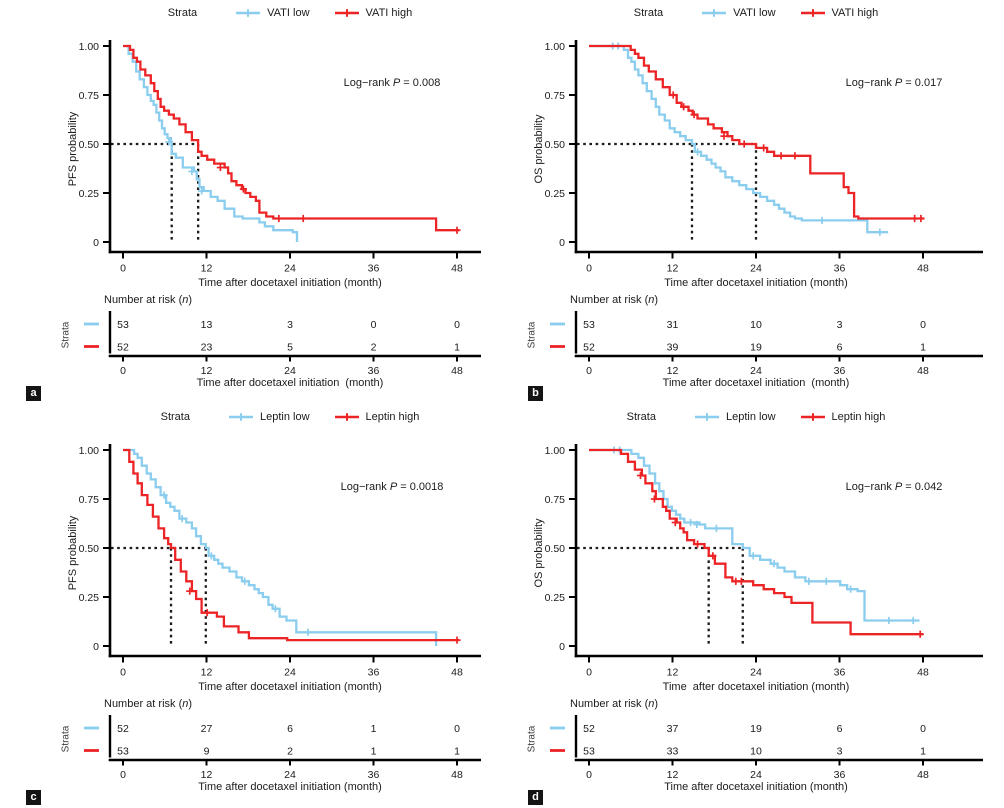 The height and width of the screenshot is (808, 1004). I want to click on logrank-p: P, so click(396, 83).